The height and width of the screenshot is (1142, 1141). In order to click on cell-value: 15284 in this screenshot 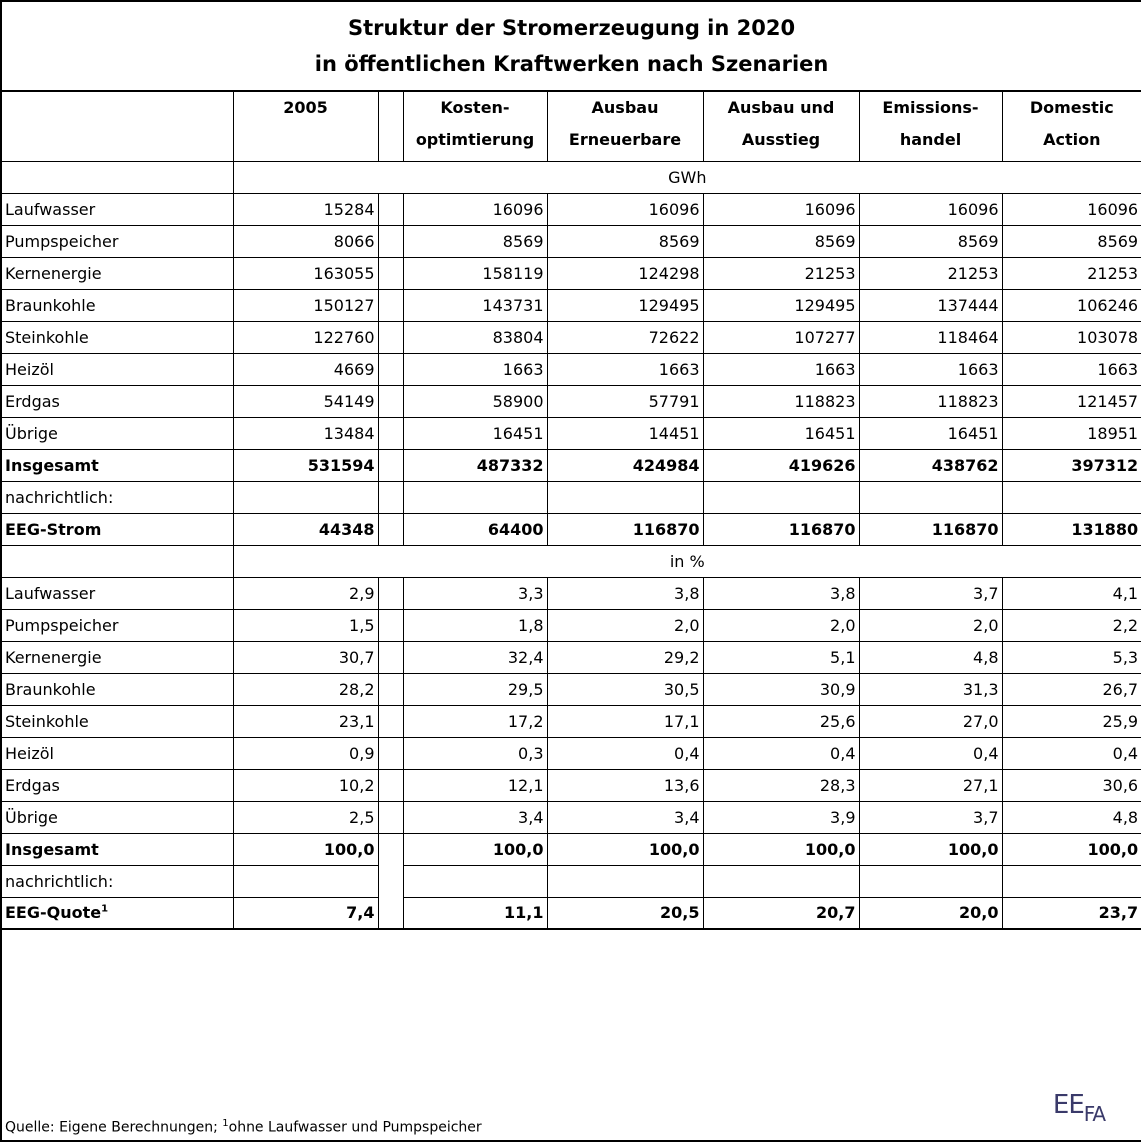, I will do `click(305, 209)`.